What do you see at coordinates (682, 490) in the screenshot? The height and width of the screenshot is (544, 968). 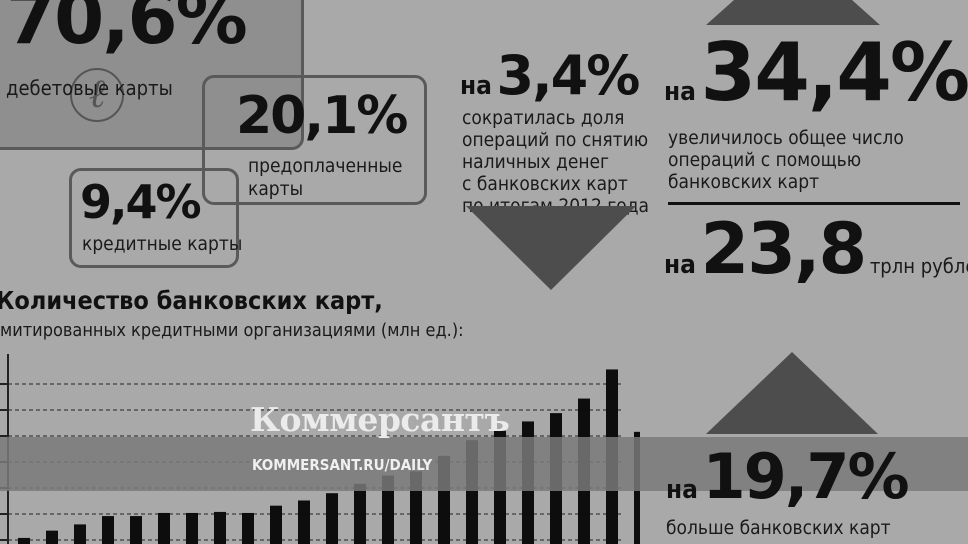 I see `cards-growth-prefix: на` at bounding box center [682, 490].